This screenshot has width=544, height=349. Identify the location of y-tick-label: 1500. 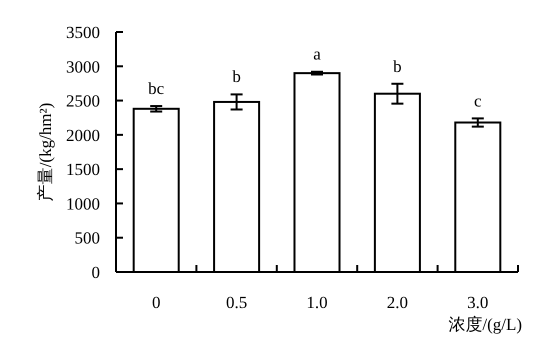
(83, 170).